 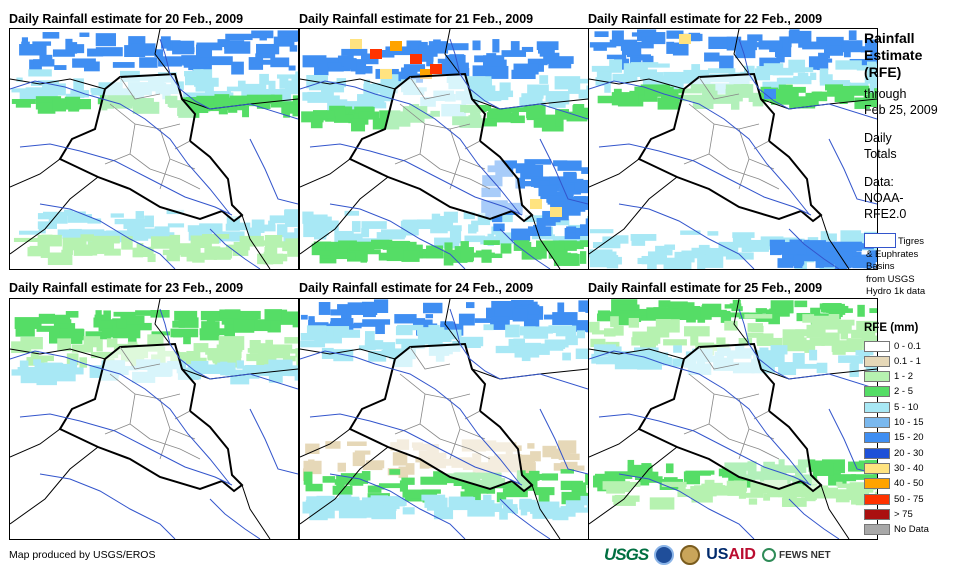 What do you see at coordinates (904, 377) in the screenshot?
I see `rfe-legend-label: 1 - 2` at bounding box center [904, 377].